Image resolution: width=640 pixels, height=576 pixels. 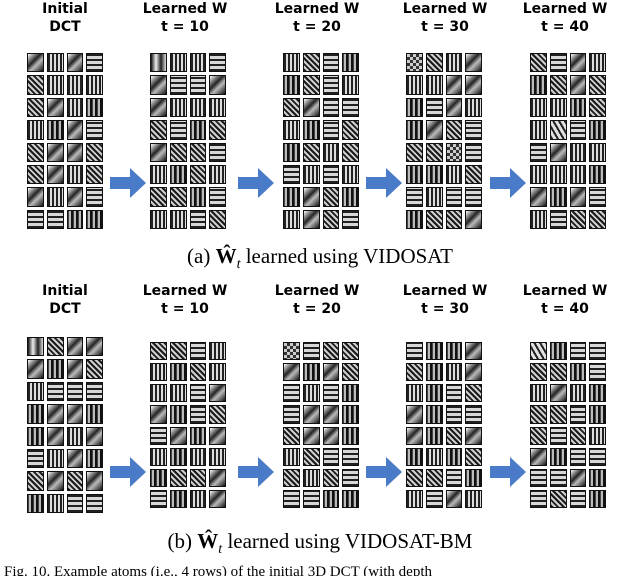 I want to click on caption-a: (a) Ŵt learned using VIDOSAT, so click(x=320, y=258).